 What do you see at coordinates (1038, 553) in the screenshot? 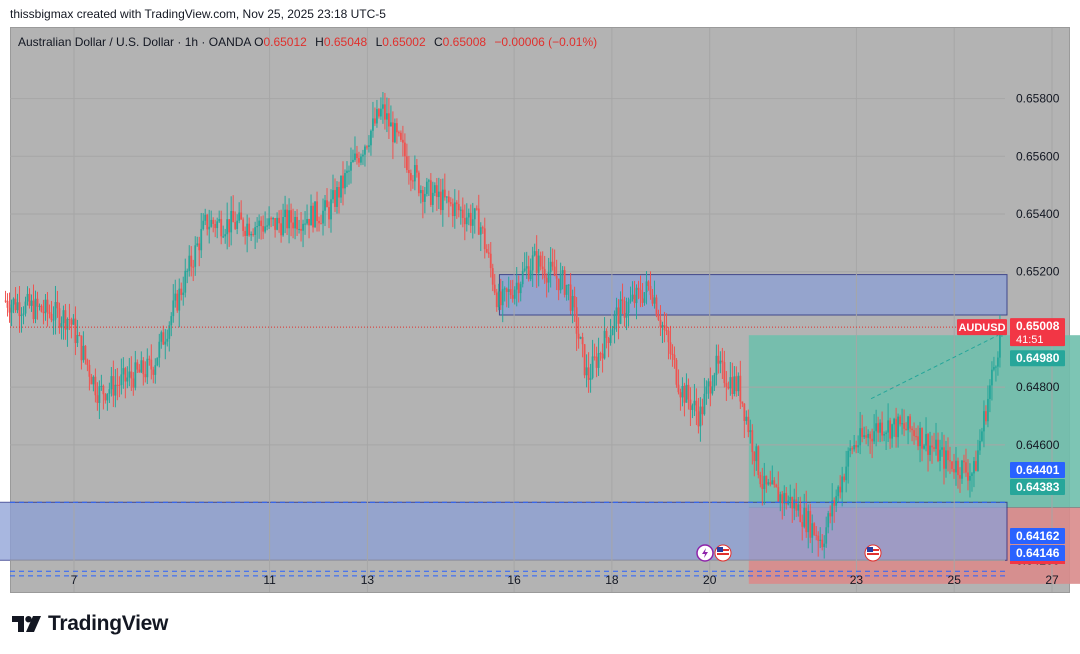
I see `stop-text: 0.64146` at bounding box center [1038, 553].